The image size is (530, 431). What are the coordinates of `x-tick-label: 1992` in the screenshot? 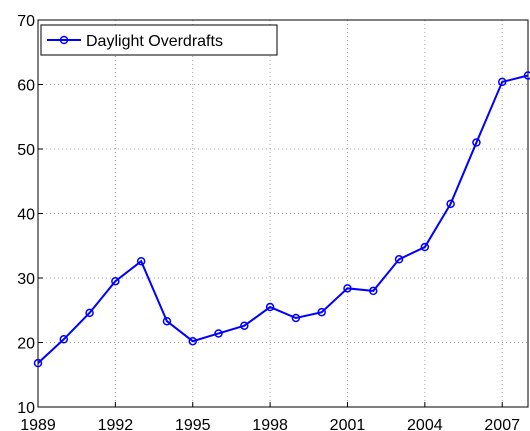 It's located at (116, 424).